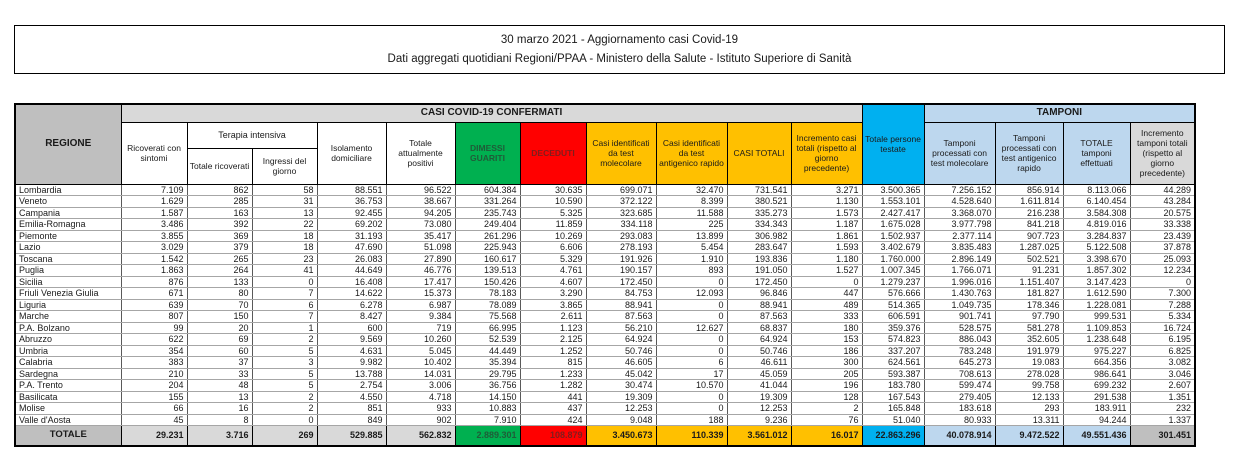 Image resolution: width=1238 pixels, height=463 pixels. Describe the element at coordinates (68, 235) in the screenshot. I see `region-name: Piemonte` at that location.